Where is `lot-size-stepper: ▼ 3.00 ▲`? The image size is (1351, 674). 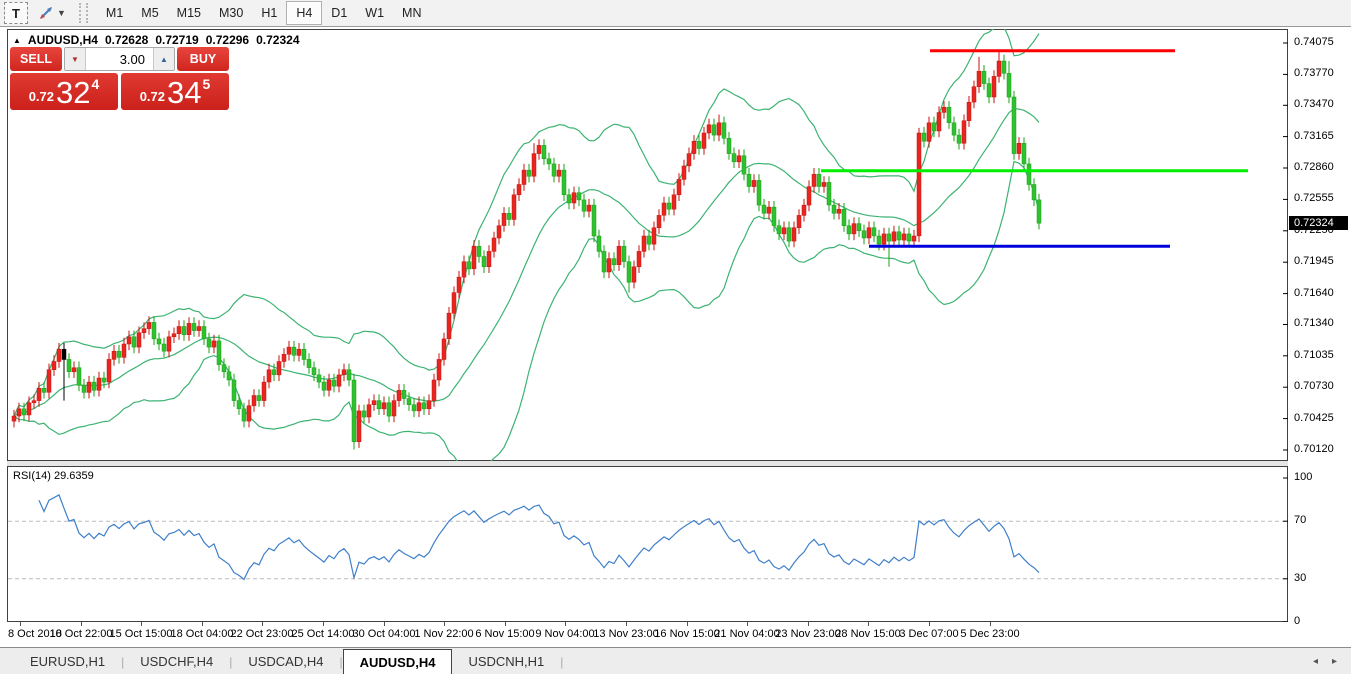 lot-size-stepper: ▼ 3.00 ▲ is located at coordinates (119, 59).